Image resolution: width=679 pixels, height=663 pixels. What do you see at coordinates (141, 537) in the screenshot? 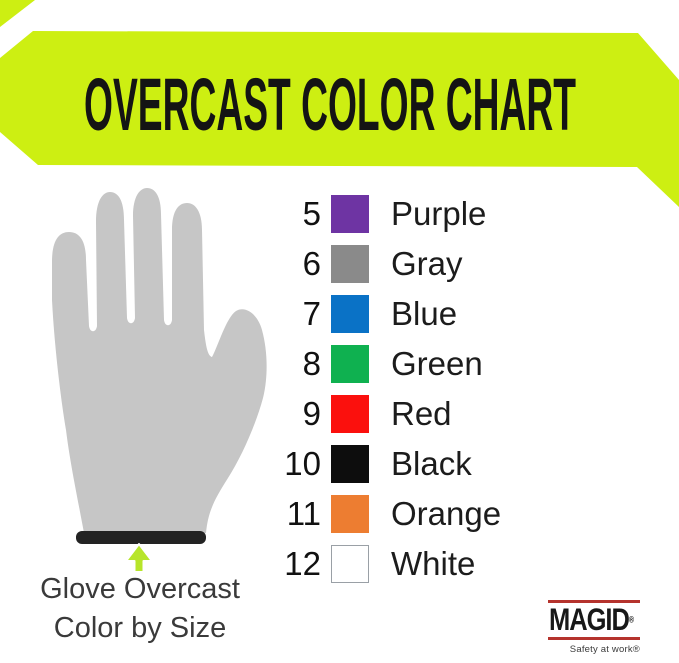
I see `overcast-band` at bounding box center [141, 537].